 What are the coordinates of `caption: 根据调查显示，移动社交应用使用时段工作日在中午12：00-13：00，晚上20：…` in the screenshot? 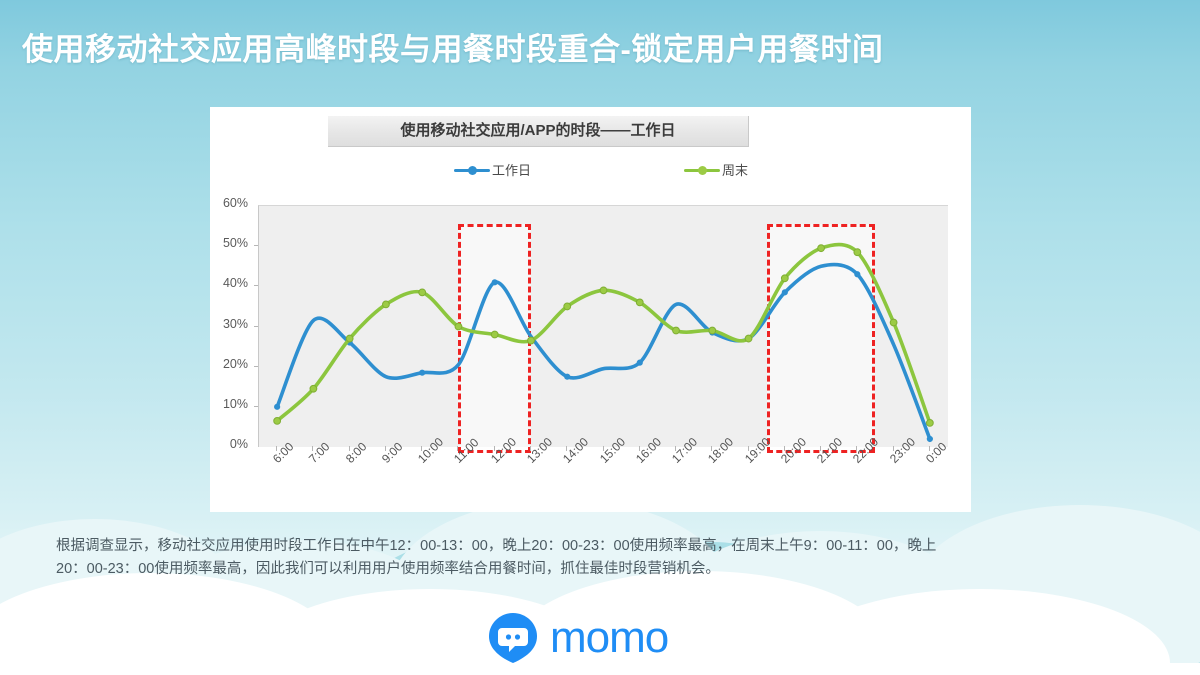 It's located at (606, 558).